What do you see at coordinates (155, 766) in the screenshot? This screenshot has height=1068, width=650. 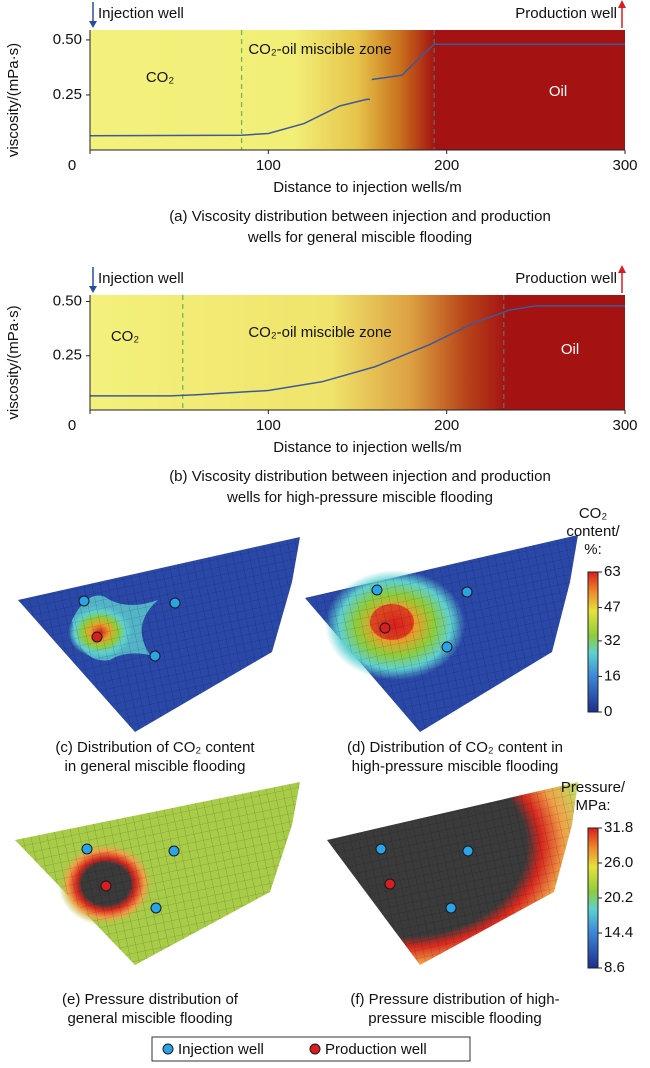 I see `panel-caption: in general miscible flooding` at bounding box center [155, 766].